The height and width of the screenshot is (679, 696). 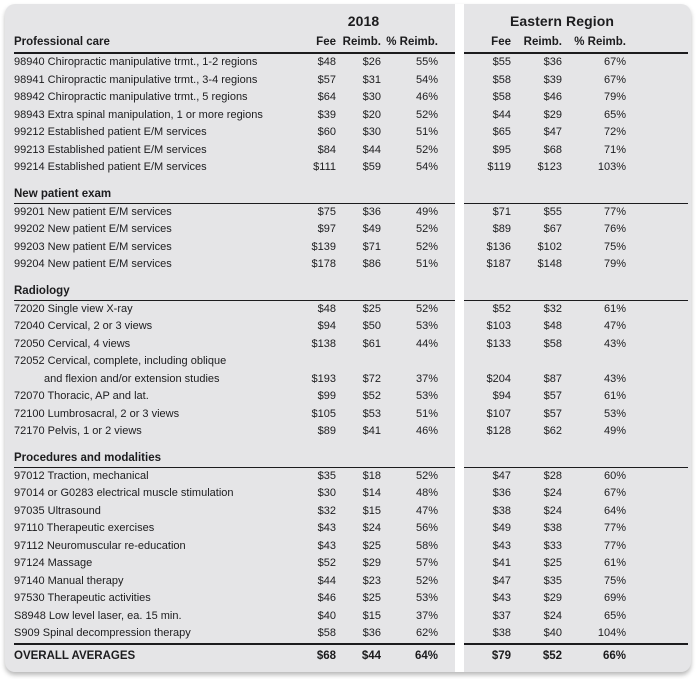 I want to click on cell-eastern-fee: $94, so click(x=501, y=396).